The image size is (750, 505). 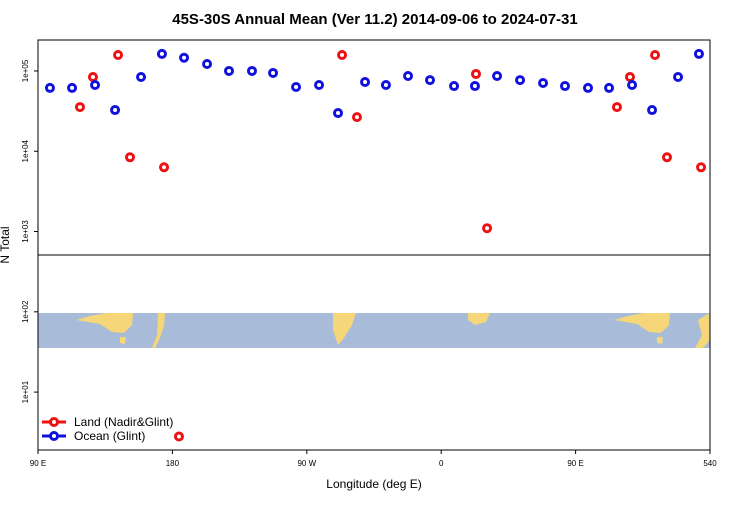 I want to click on x-tick-label: 90 W, so click(x=306, y=463).